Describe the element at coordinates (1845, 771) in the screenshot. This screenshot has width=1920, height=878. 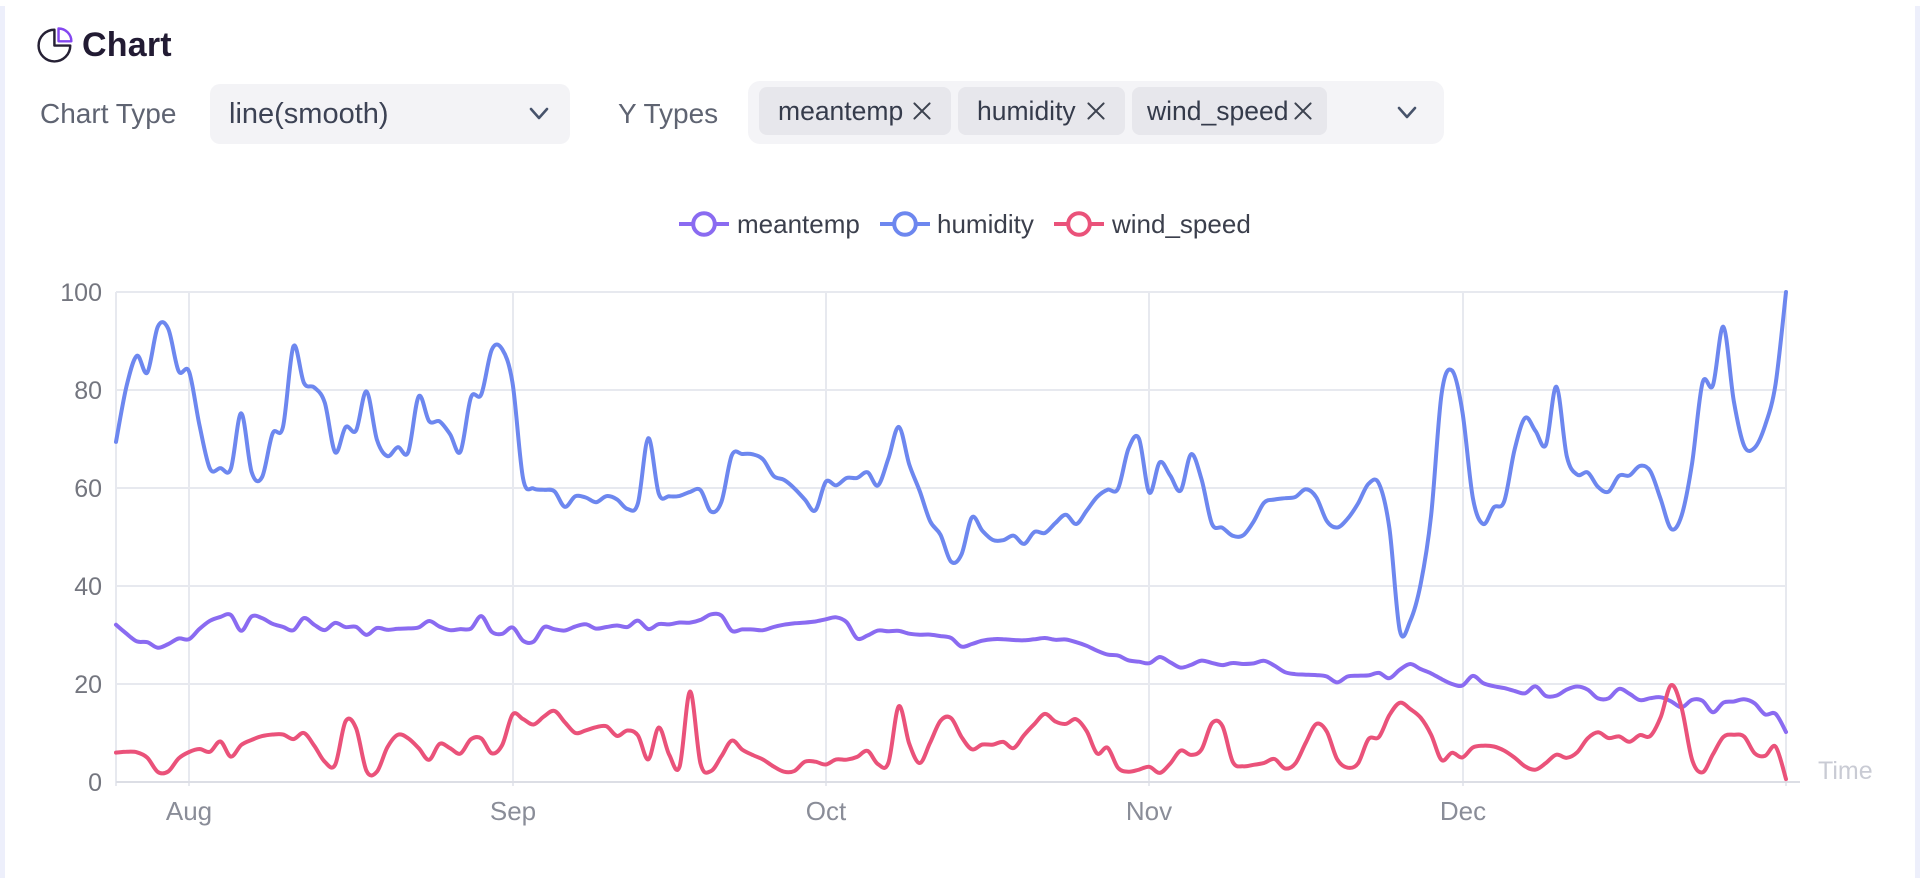
I see `svg-text: Time` at that location.